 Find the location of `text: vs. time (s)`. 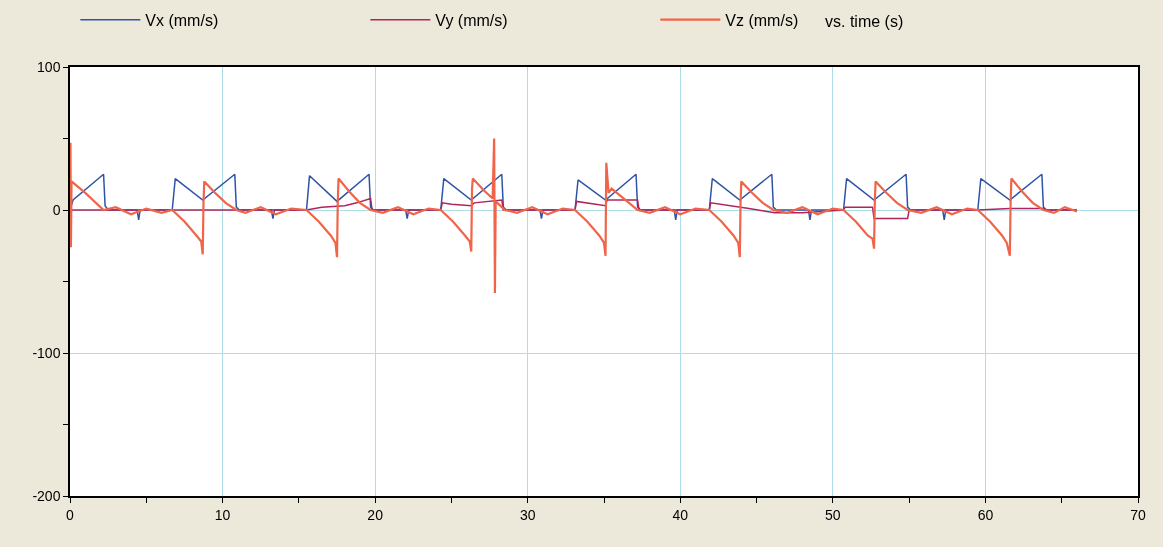

text: vs. time (s) is located at coordinates (864, 21).